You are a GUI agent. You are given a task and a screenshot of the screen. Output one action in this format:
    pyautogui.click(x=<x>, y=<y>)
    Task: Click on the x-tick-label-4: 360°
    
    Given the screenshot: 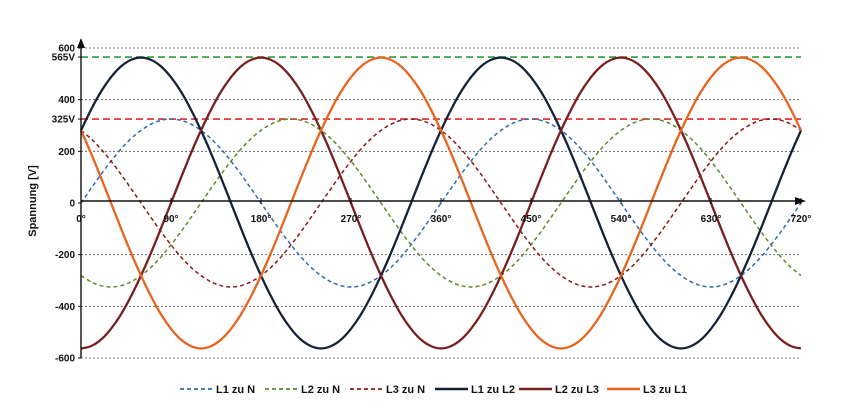 What is the action you would take?
    pyautogui.click(x=441, y=219)
    